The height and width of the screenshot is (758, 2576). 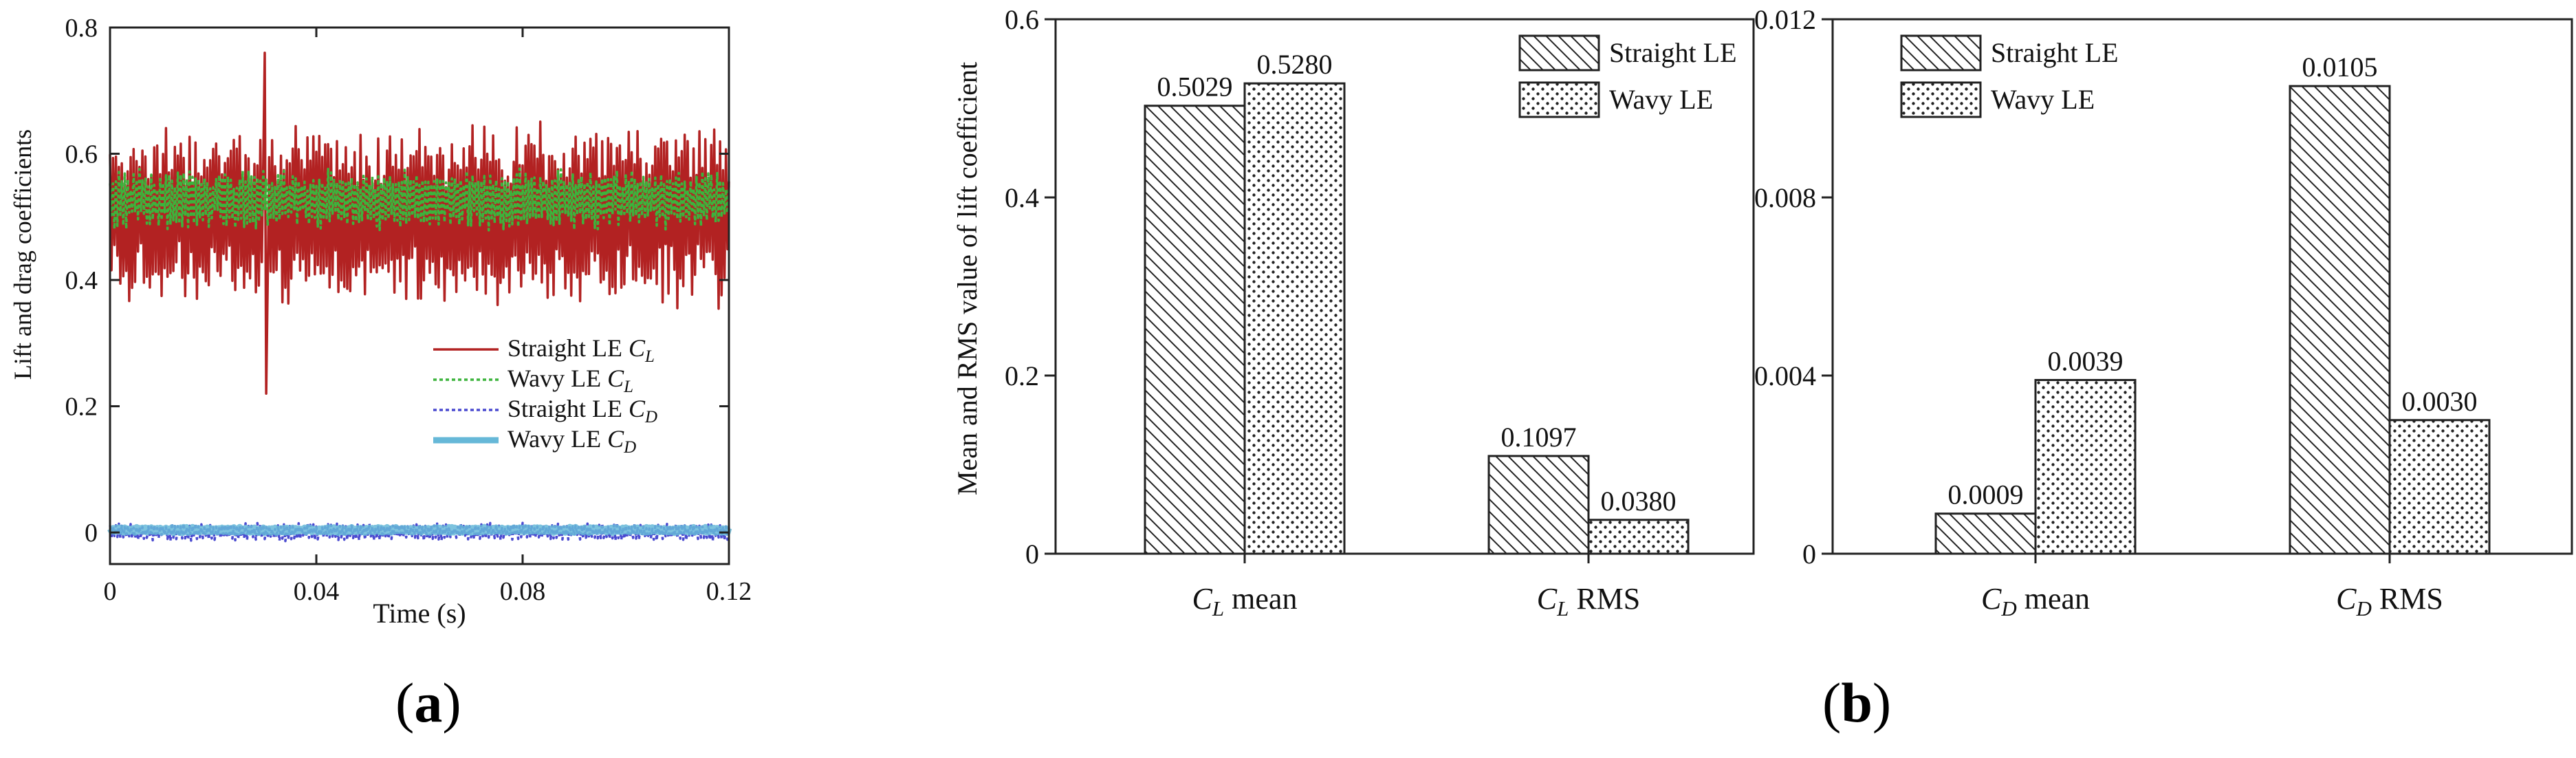 What do you see at coordinates (581, 350) in the screenshot?
I see `legend-label-1: Straight LE CL` at bounding box center [581, 350].